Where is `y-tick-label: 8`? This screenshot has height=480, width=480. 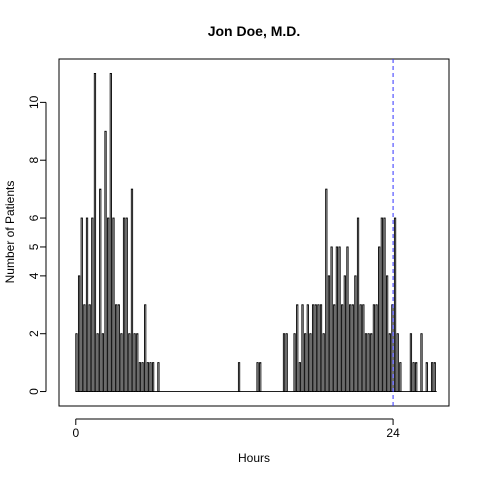 y-tick-label: 8 is located at coordinates (34, 160).